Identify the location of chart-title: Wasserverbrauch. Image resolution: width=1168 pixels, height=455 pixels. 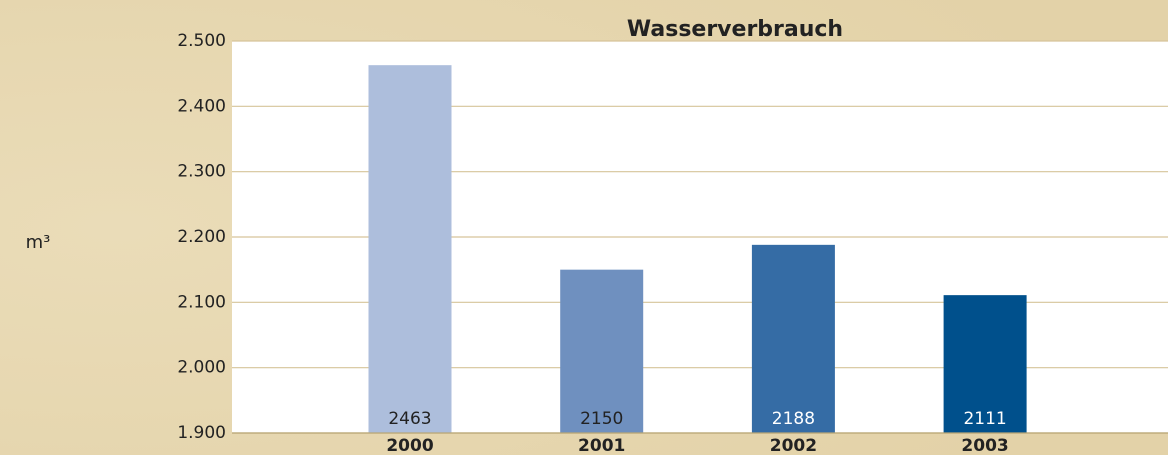
(735, 29).